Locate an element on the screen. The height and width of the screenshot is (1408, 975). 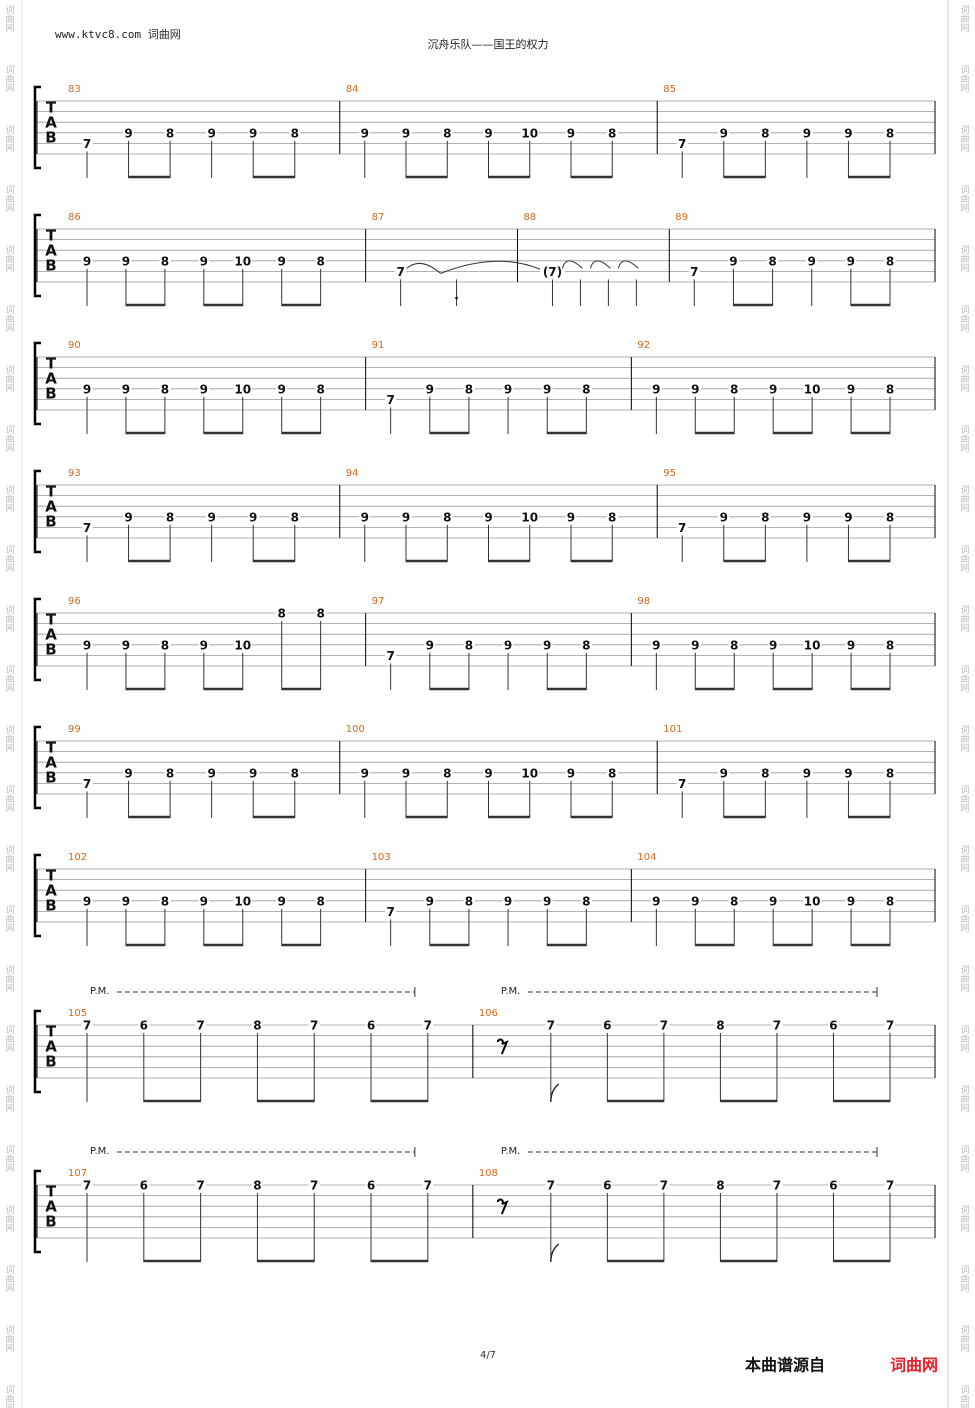
brand-label: 词曲网 is located at coordinates (914, 1365).